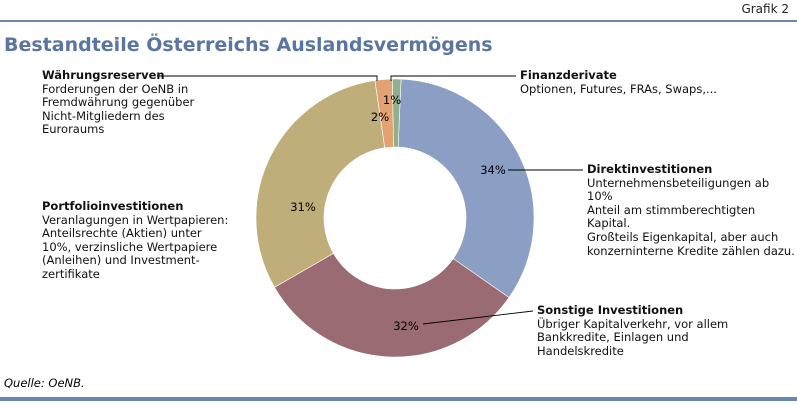  Describe the element at coordinates (568, 75) in the screenshot. I see `annotation-title: Finanzderivate` at that location.